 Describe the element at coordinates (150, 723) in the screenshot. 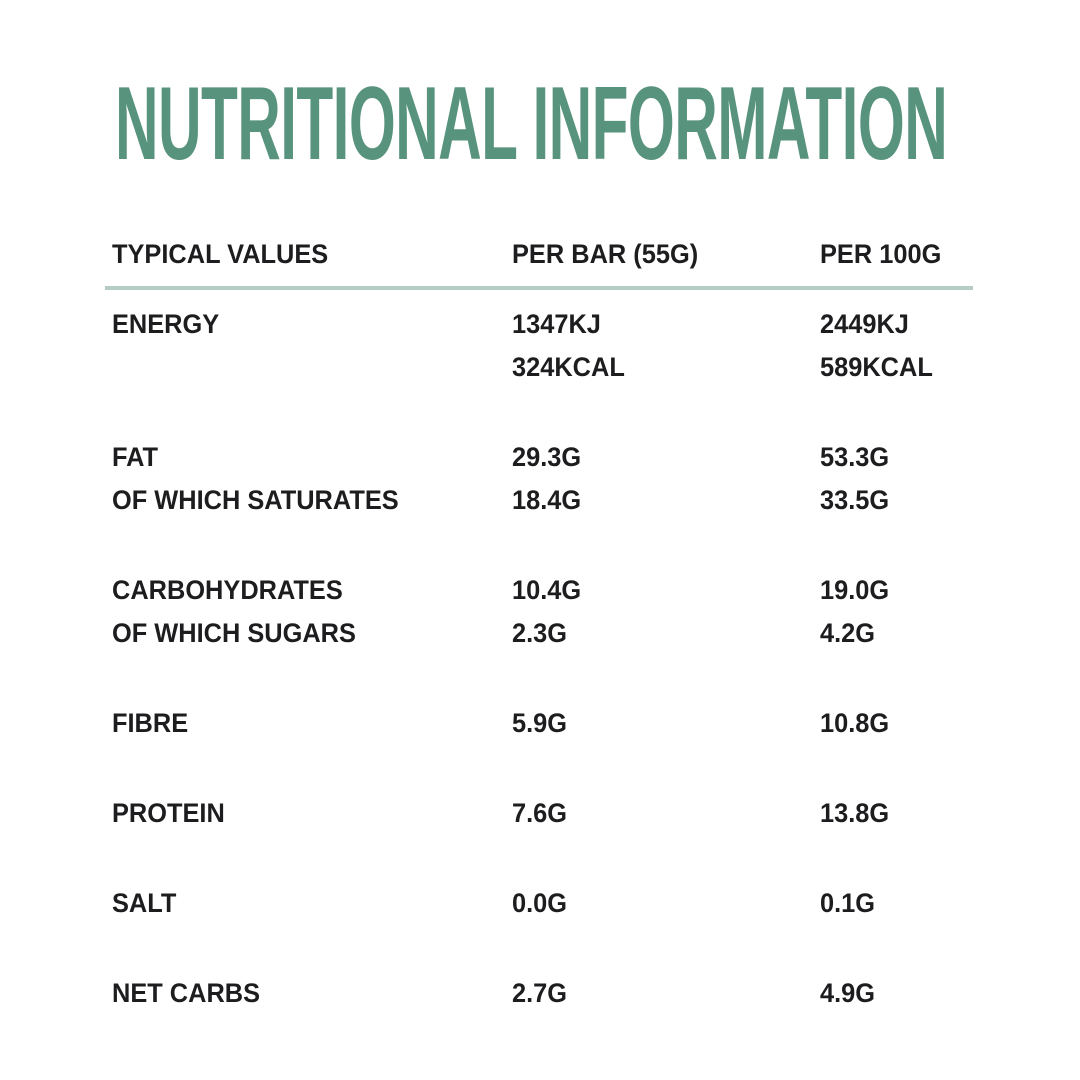

I see `nutrient-label: FIBRE` at that location.